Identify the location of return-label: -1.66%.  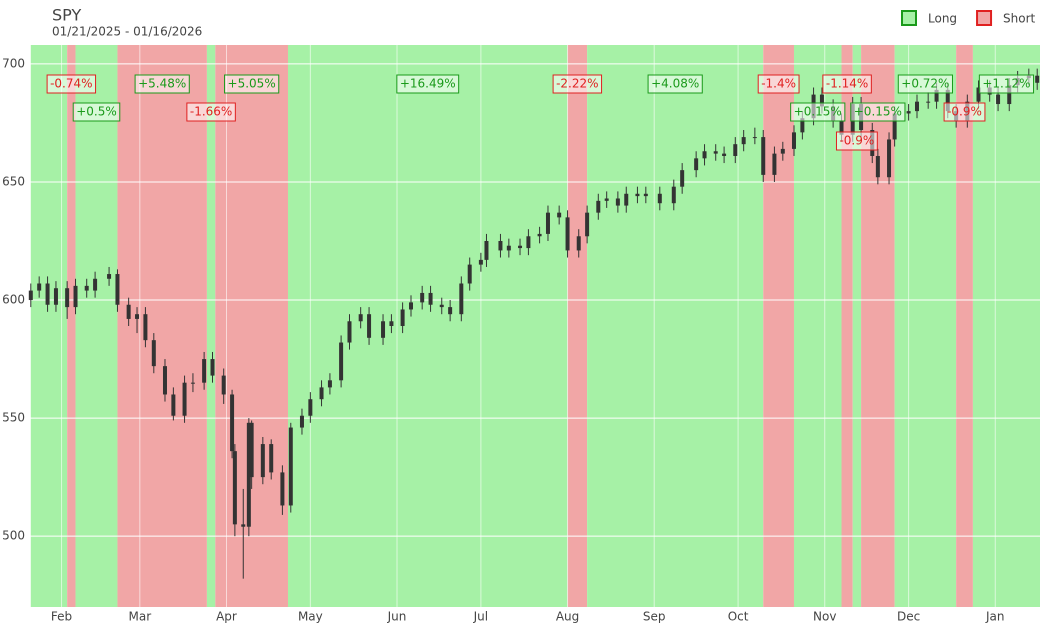
(211, 112).